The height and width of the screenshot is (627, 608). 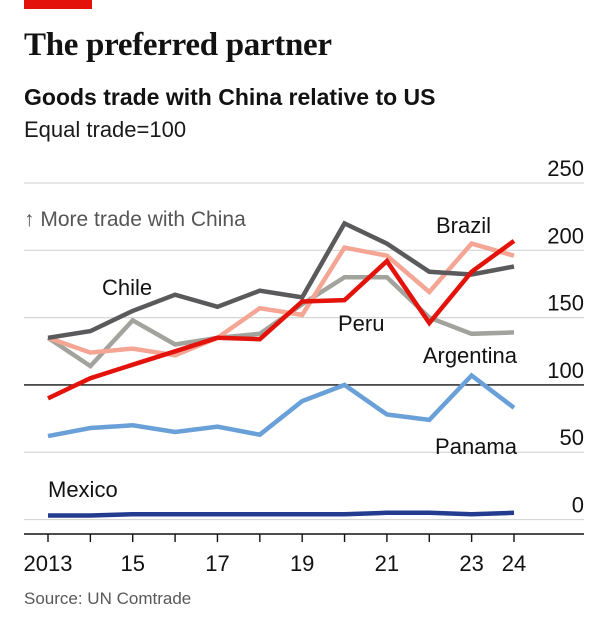 I want to click on series-label-chile: Chile, so click(x=127, y=287).